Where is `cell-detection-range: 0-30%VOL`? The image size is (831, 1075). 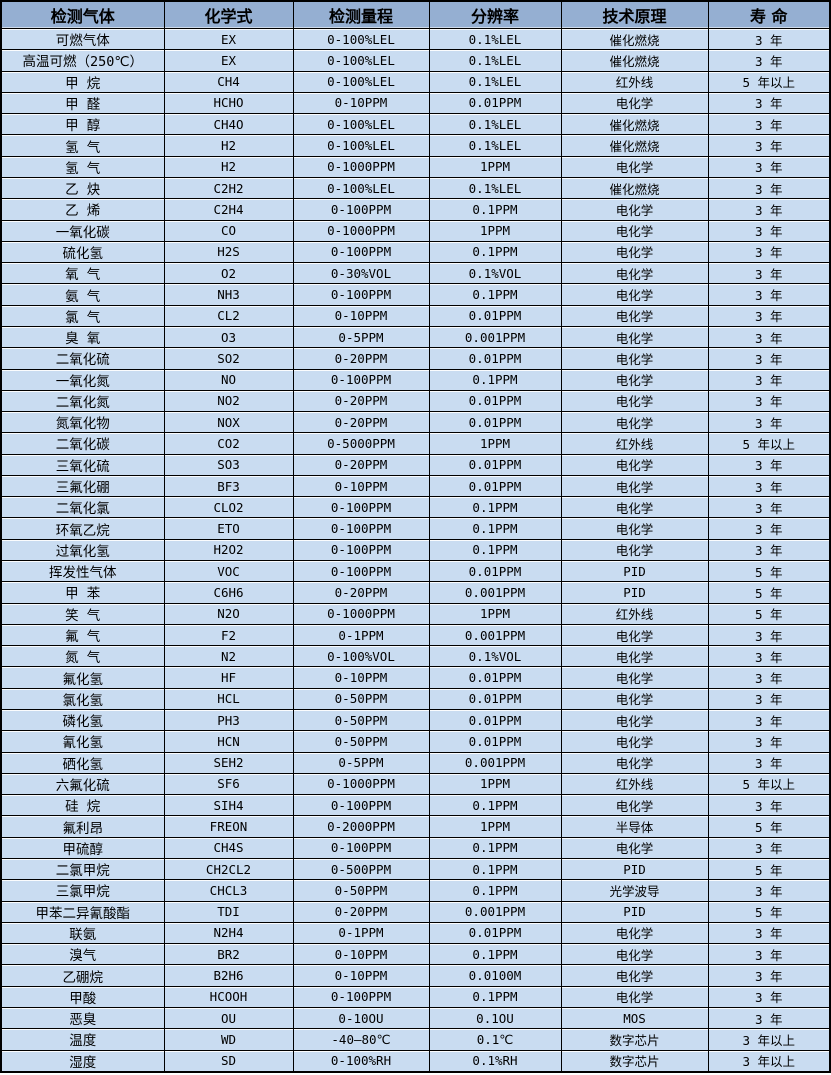
cell-detection-range: 0-30%VOL is located at coordinates (361, 273).